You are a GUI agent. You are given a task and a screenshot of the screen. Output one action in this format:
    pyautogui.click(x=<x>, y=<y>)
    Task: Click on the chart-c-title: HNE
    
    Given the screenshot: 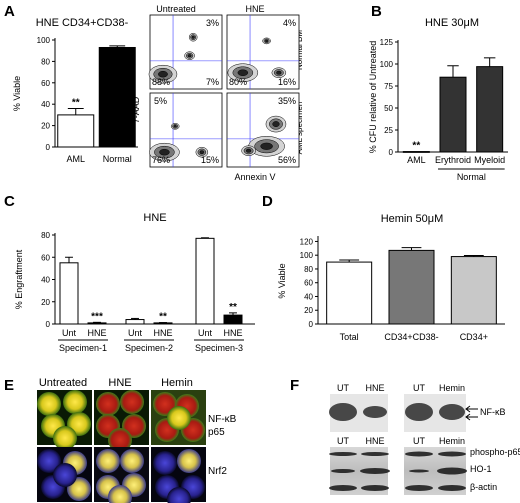 What is the action you would take?
    pyautogui.click(x=154, y=218)
    